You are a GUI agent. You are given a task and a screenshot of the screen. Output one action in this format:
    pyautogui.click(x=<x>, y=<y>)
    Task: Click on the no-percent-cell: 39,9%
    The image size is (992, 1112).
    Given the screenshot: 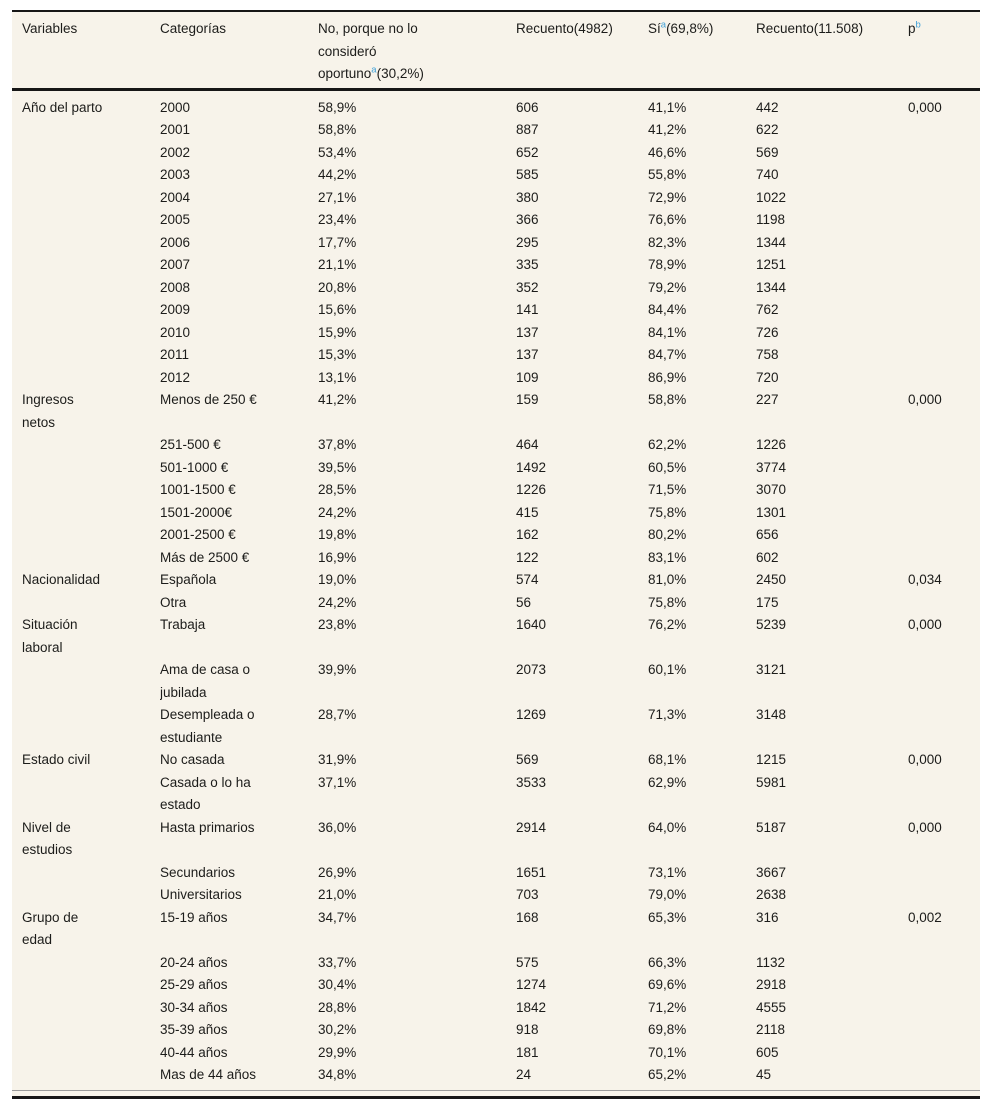 What is the action you would take?
    pyautogui.click(x=337, y=669)
    